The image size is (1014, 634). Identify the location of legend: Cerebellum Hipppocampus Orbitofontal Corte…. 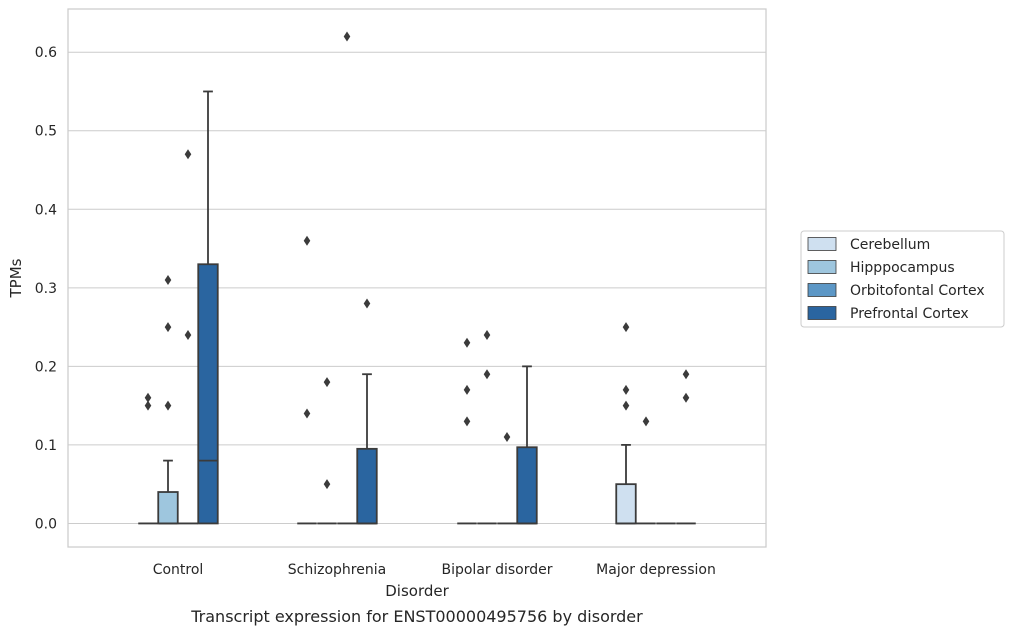
(902, 279).